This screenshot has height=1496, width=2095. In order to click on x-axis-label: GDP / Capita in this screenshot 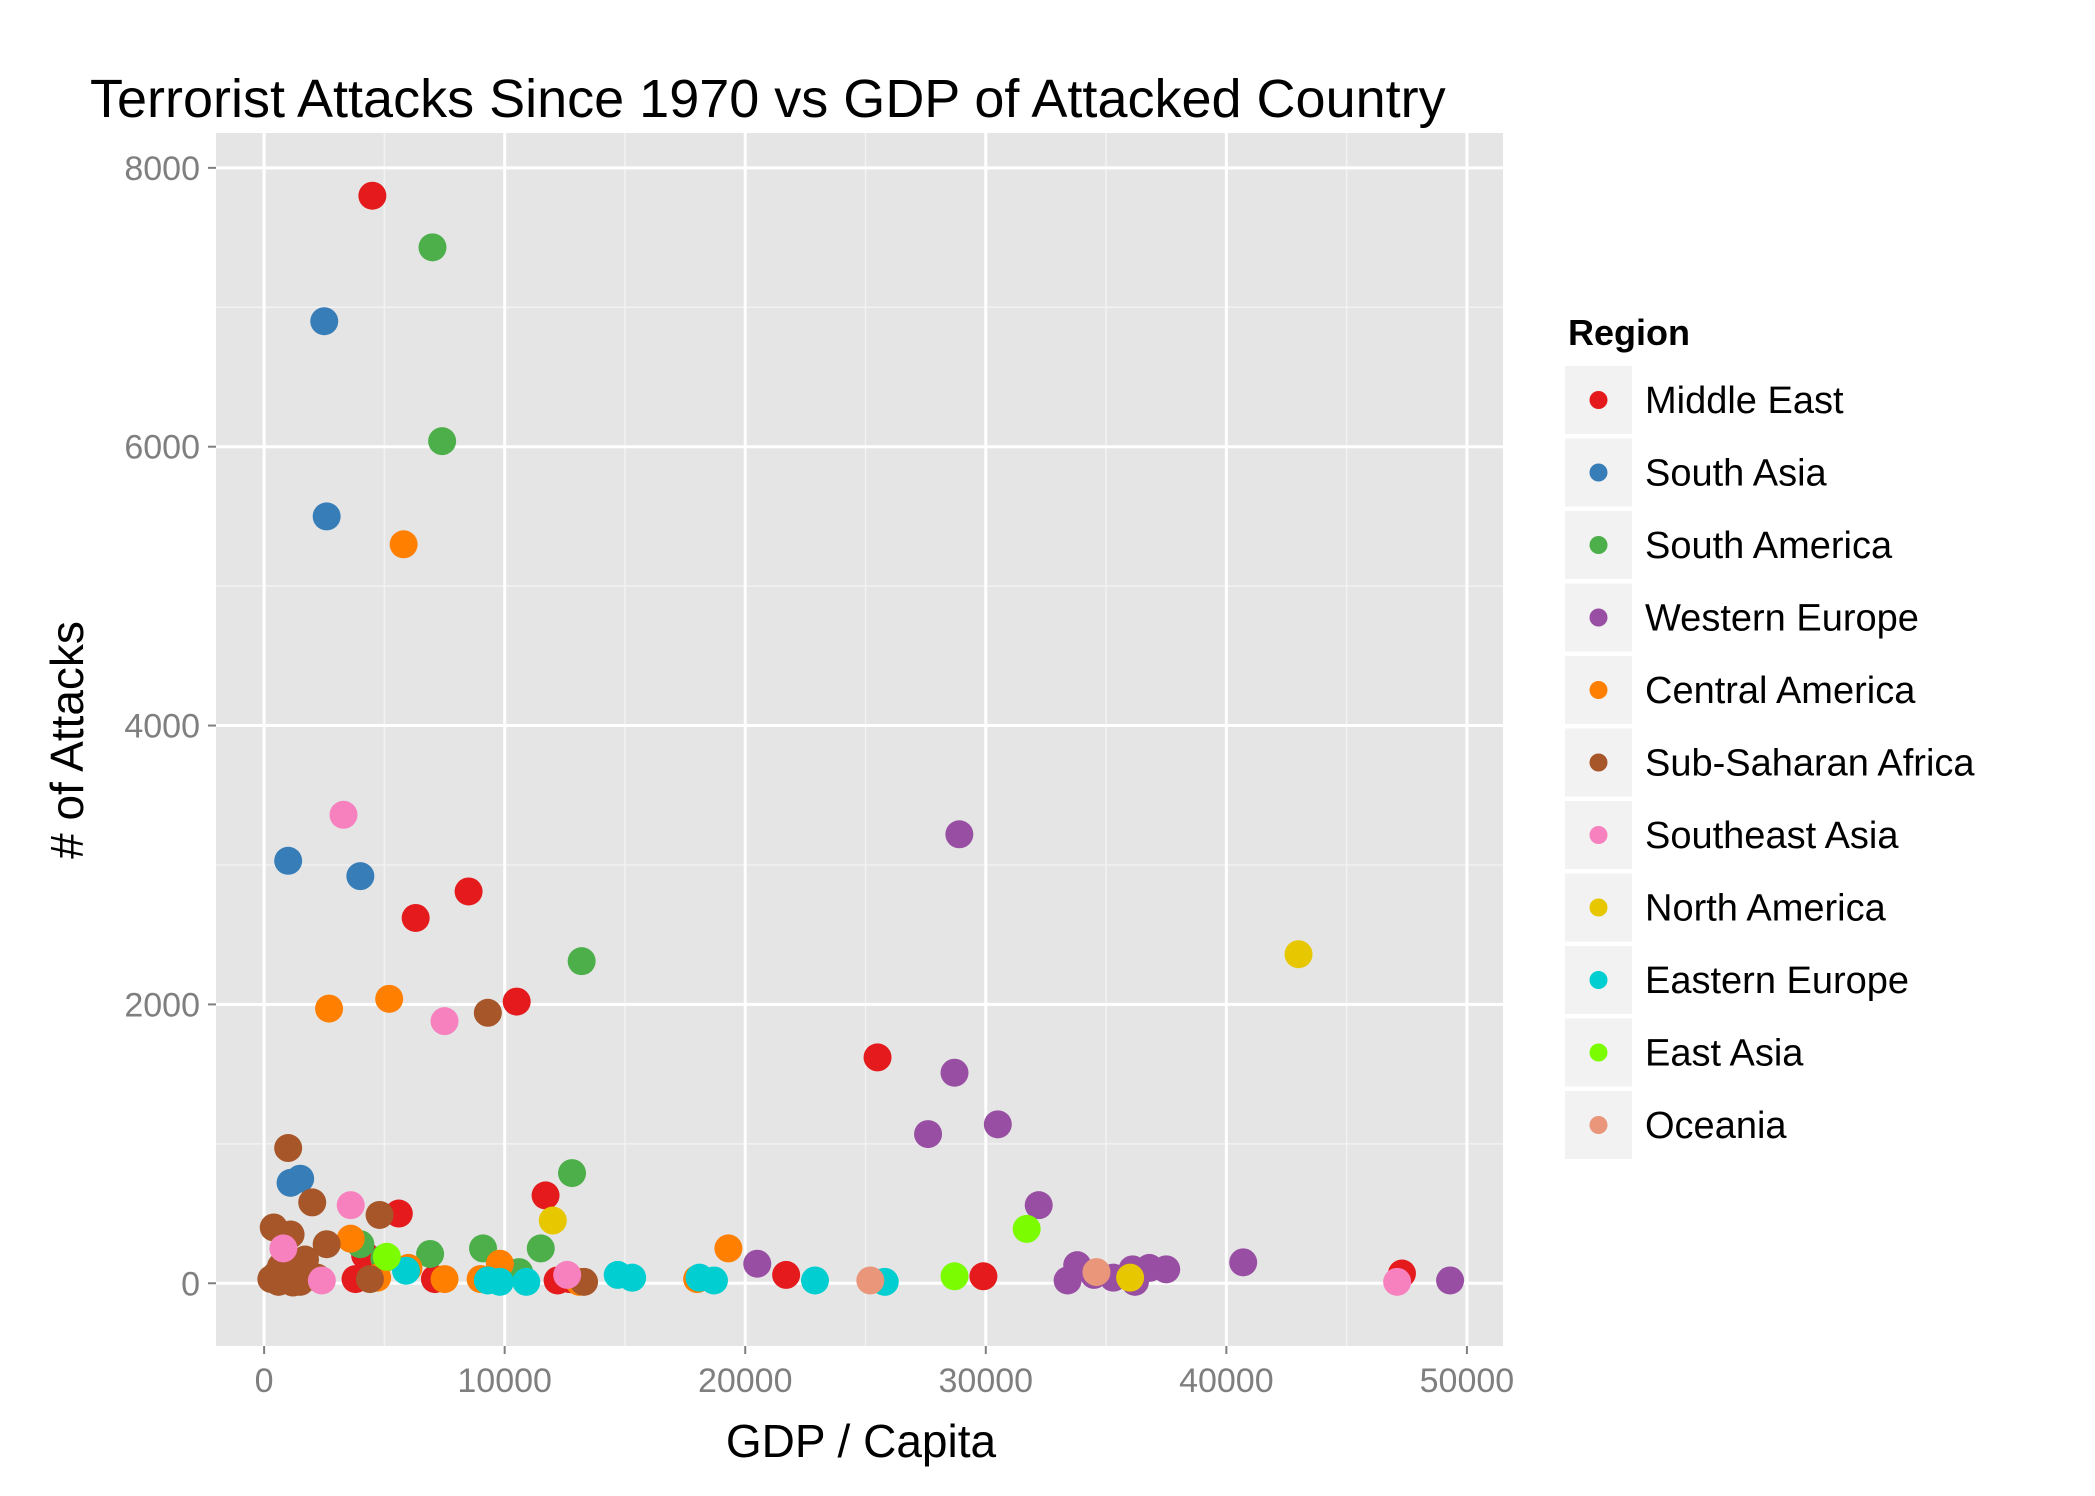, I will do `click(861, 1441)`.